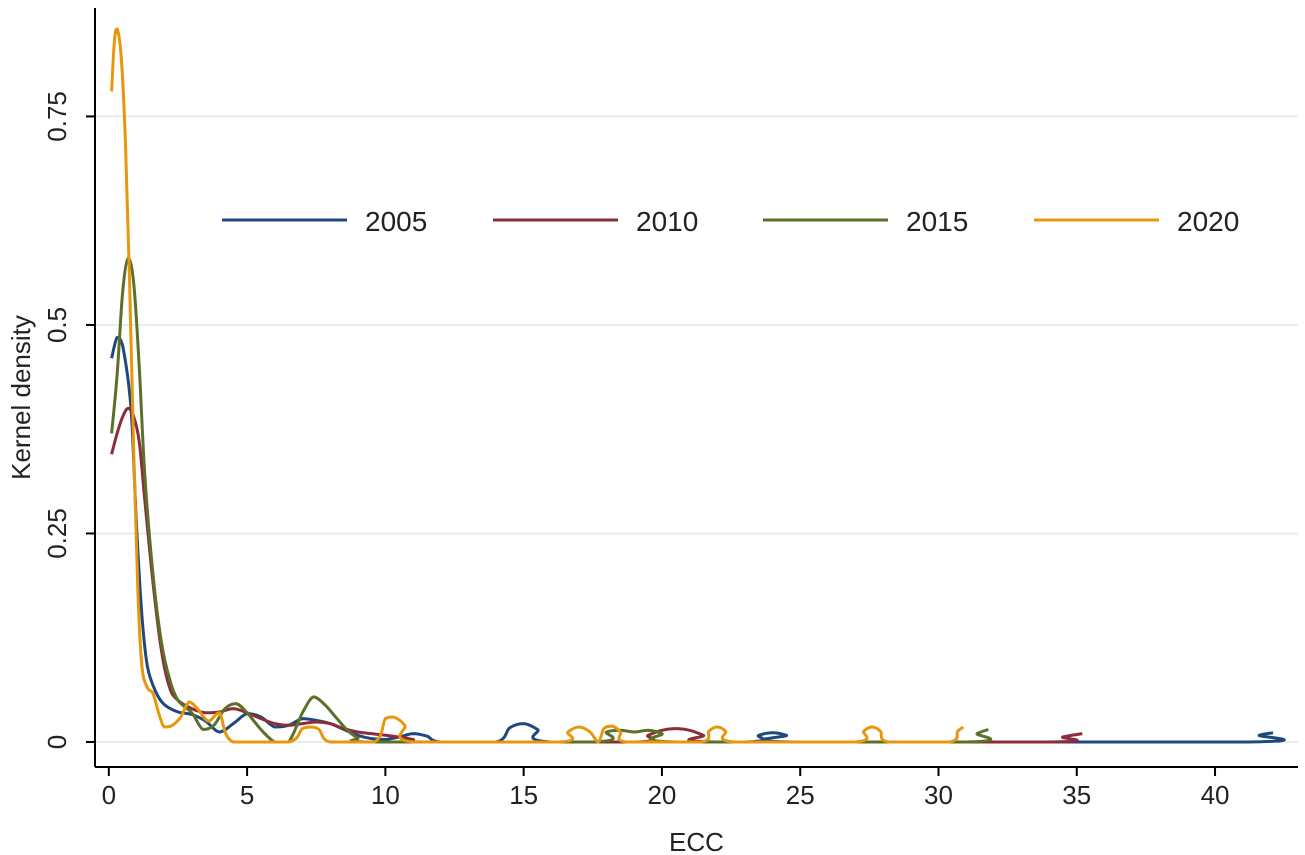 This screenshot has width=1305, height=855. Describe the element at coordinates (57, 116) in the screenshot. I see `y-tick-label-3: 0.75` at that location.